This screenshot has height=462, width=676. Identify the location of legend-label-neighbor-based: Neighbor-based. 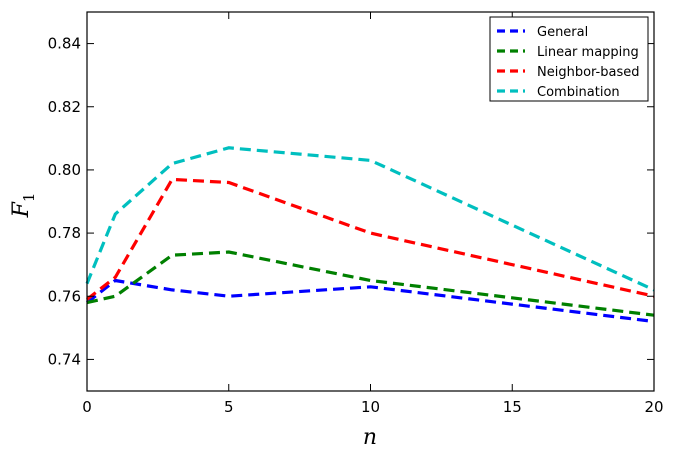
(588, 72).